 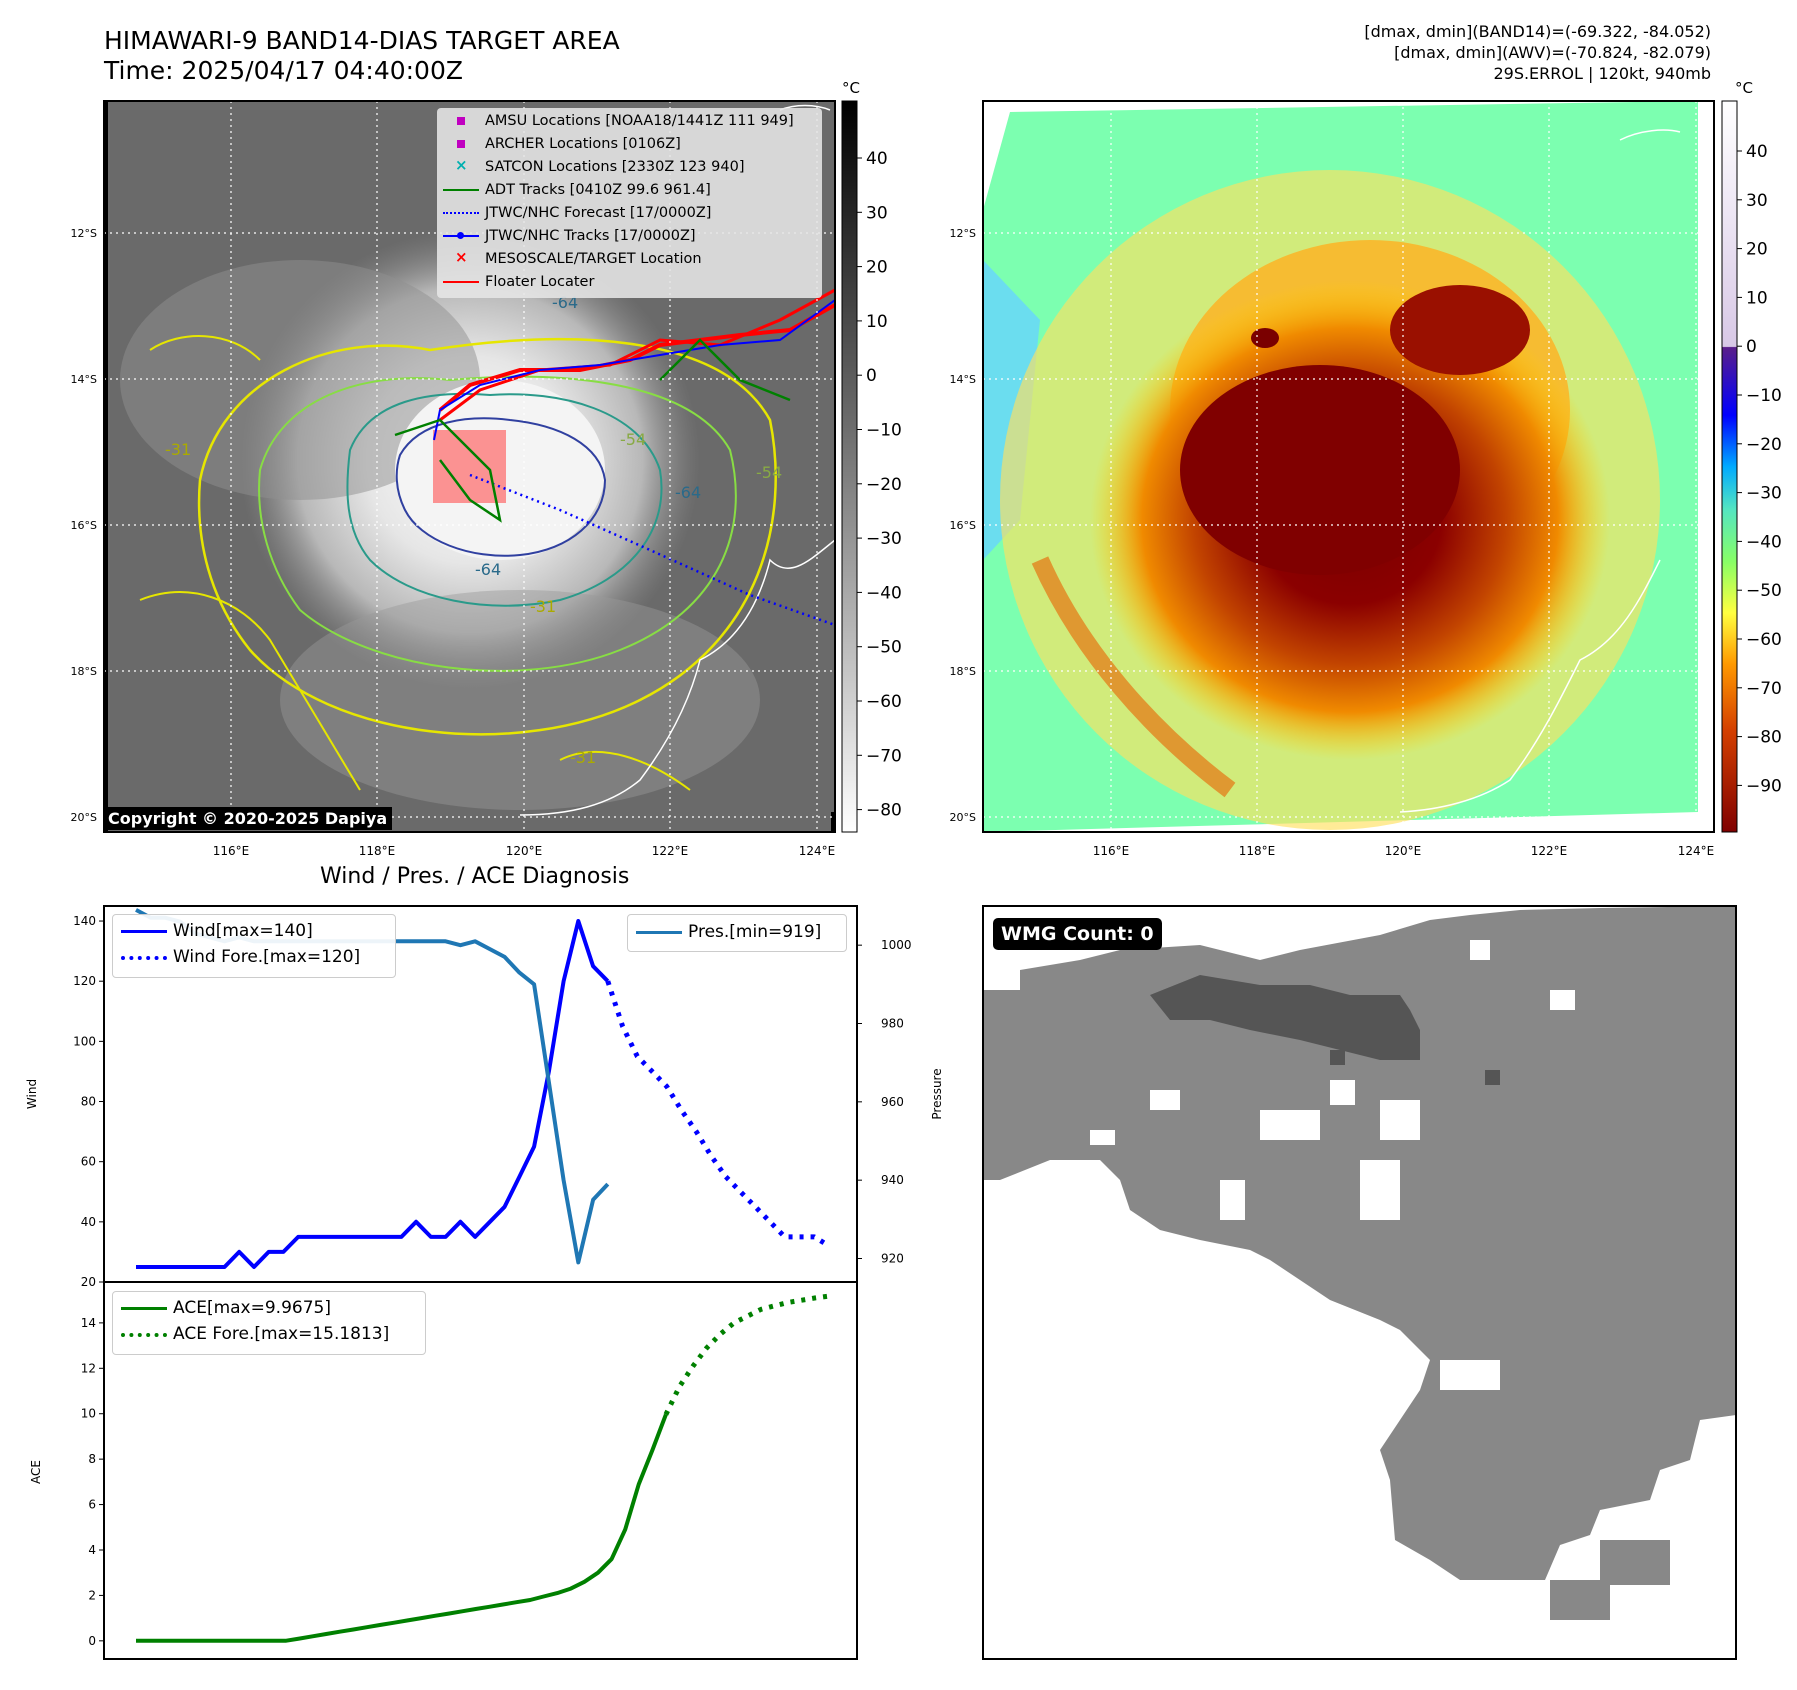 What do you see at coordinates (568, 236) in the screenshot?
I see `legend-item-jtwc-tracks: JTWC/NHC Tracks [17/0000Z]` at bounding box center [568, 236].